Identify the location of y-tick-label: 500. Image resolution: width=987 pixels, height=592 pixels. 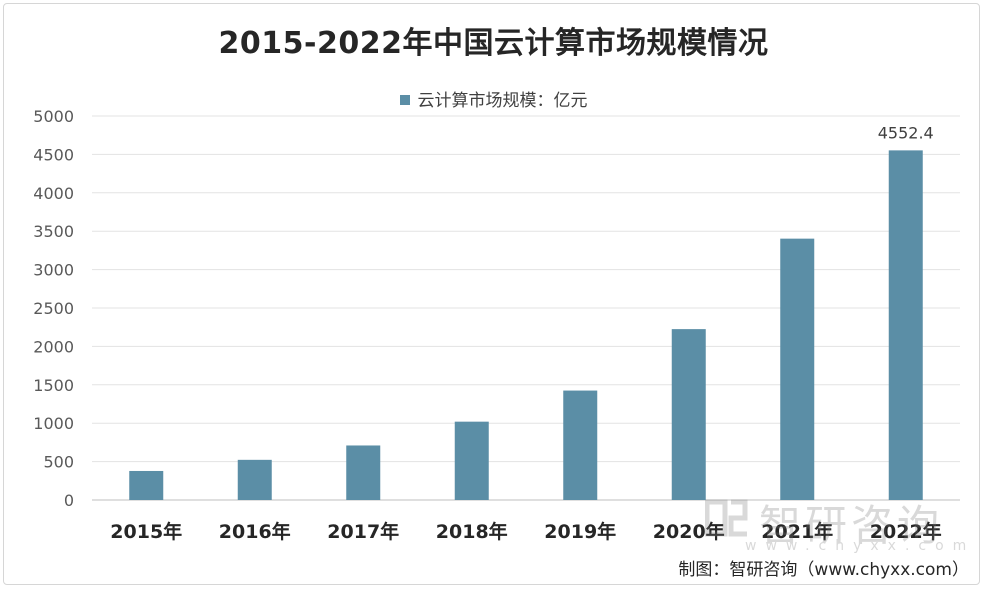
(58, 462).